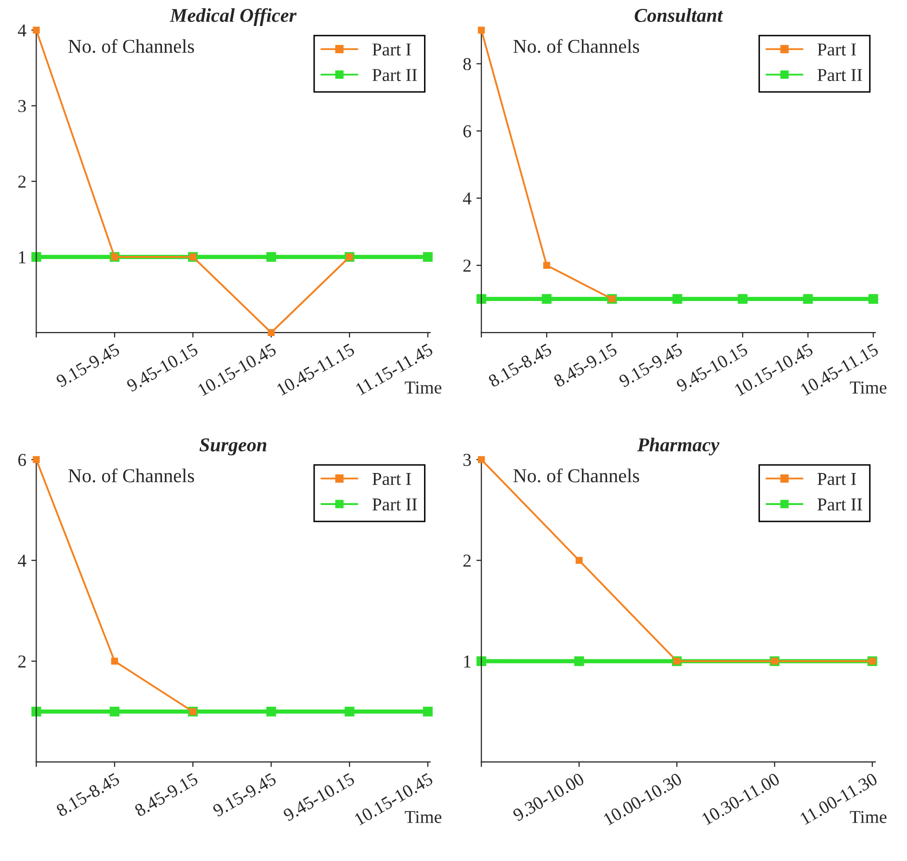  What do you see at coordinates (679, 15) in the screenshot?
I see `chart-title: Consultant` at bounding box center [679, 15].